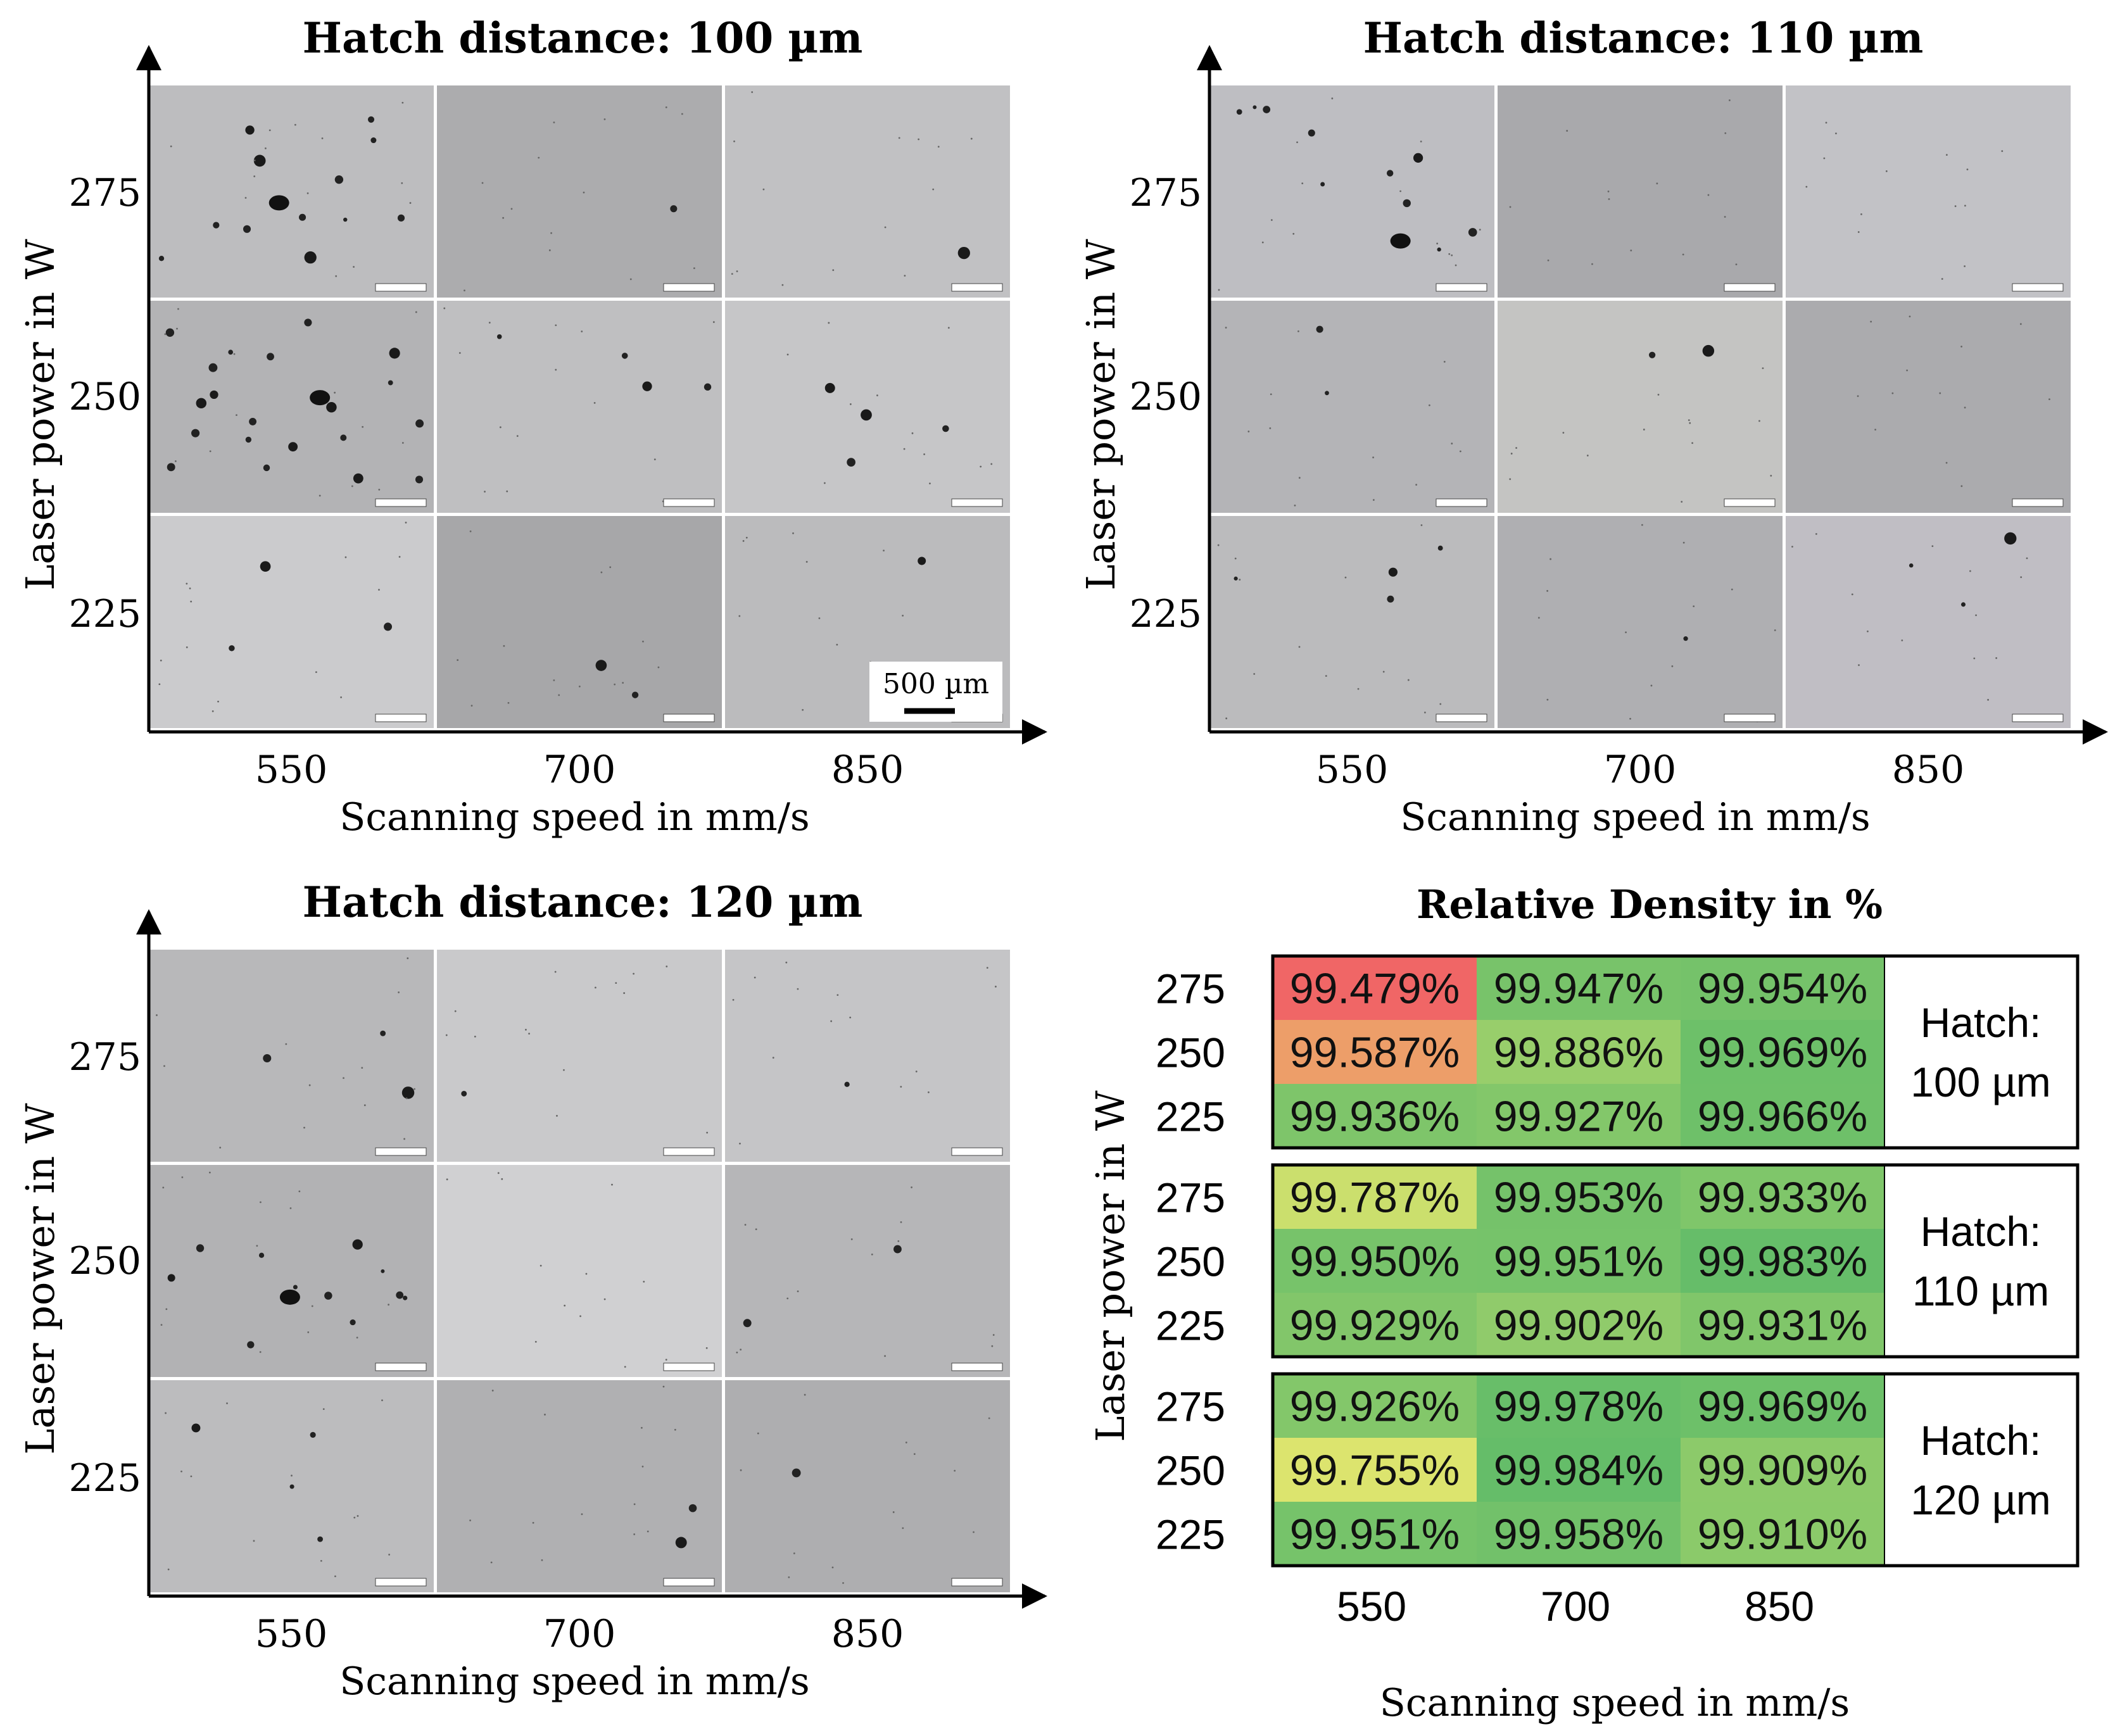 The image size is (2127, 1736). Describe the element at coordinates (1635, 817) in the screenshot. I see `x-axis-title: Scanning speed in mm/s` at that location.